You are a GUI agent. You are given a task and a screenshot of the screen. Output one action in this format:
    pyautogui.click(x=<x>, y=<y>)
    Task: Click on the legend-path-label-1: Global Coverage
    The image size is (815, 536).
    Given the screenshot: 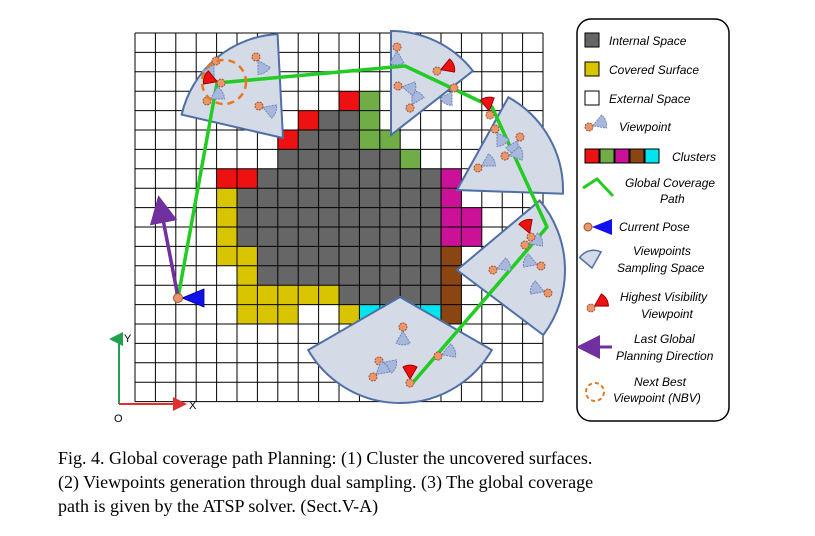 What is the action you would take?
    pyautogui.click(x=670, y=183)
    